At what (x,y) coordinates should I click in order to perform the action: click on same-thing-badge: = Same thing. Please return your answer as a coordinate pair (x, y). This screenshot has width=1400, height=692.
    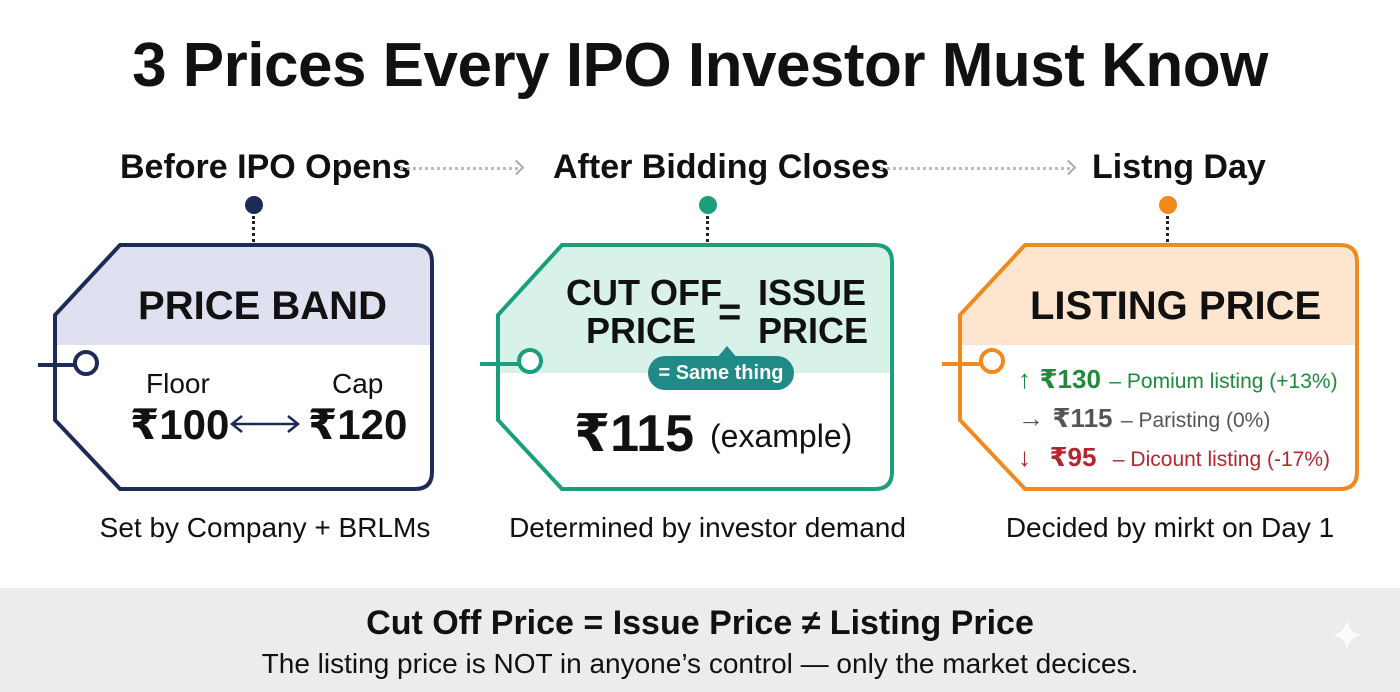
    Looking at the image, I should click on (721, 373).